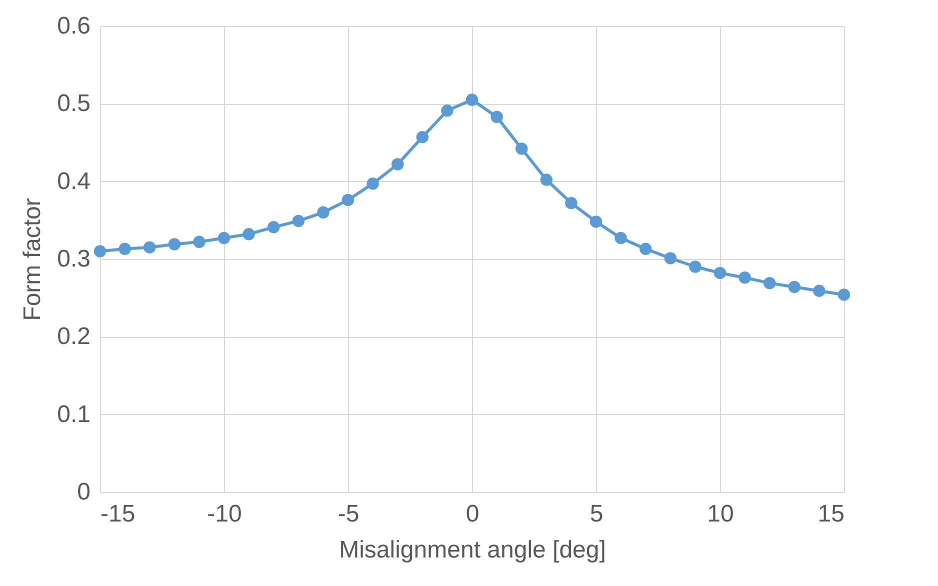 This screenshot has width=938, height=586. Describe the element at coordinates (473, 514) in the screenshot. I see `x-tick-label: 0` at that location.